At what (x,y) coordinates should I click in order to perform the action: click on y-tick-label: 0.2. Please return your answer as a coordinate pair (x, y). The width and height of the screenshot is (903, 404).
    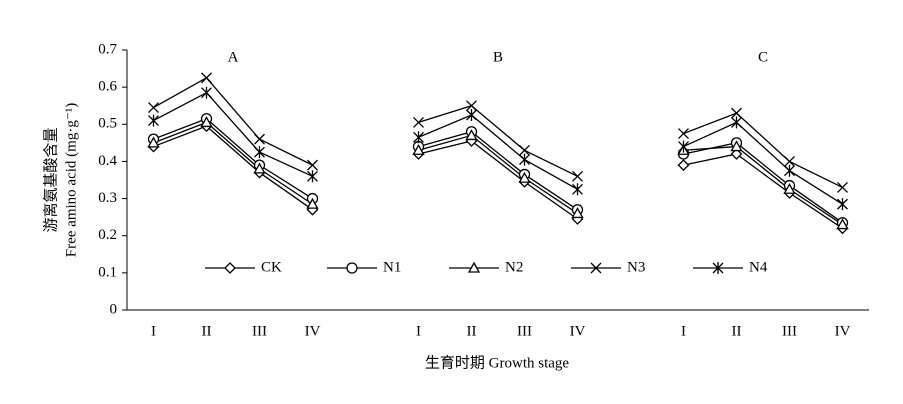
    Looking at the image, I should click on (107, 235).